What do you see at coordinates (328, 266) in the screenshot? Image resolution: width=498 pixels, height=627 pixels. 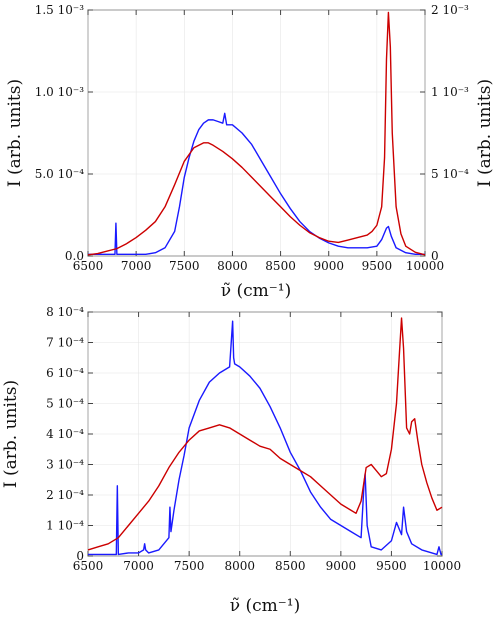 I see `top-x-tick-label: 9000` at bounding box center [328, 266].